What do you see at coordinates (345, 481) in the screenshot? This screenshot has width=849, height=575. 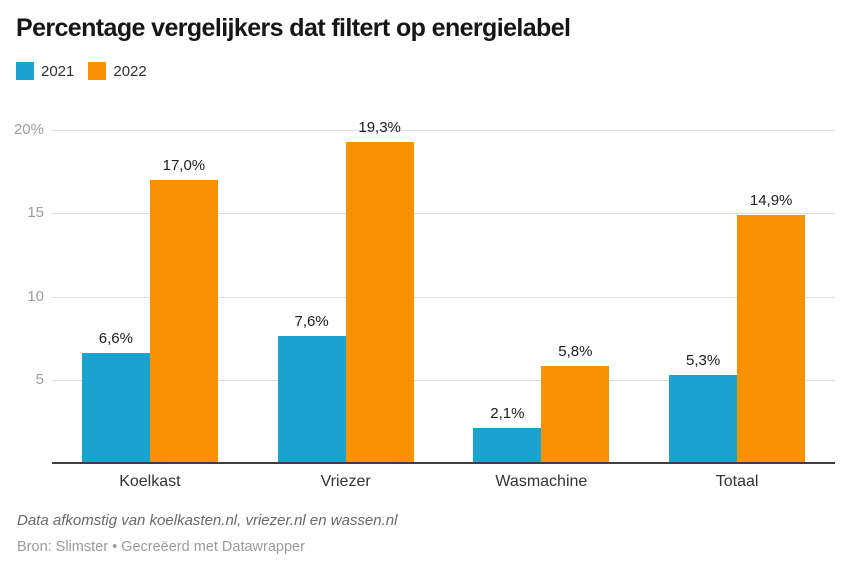 I see `x-axis-label-vriezer: Vriezer` at bounding box center [345, 481].